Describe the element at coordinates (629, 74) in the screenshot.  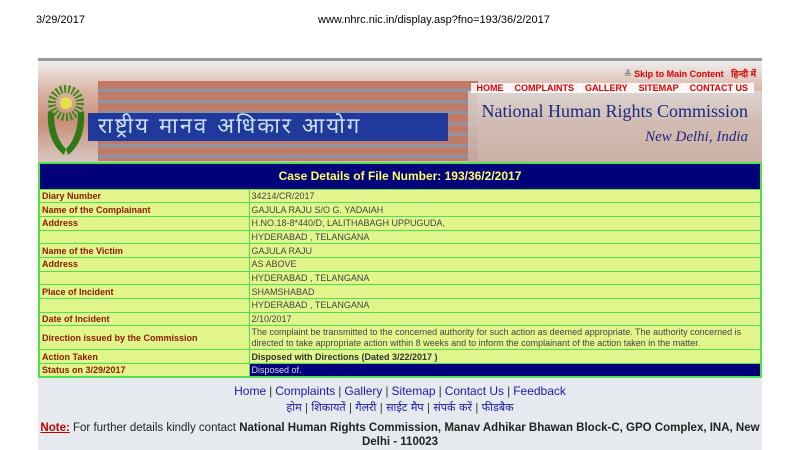
I see `chevron-down-icon: ≚` at that location.